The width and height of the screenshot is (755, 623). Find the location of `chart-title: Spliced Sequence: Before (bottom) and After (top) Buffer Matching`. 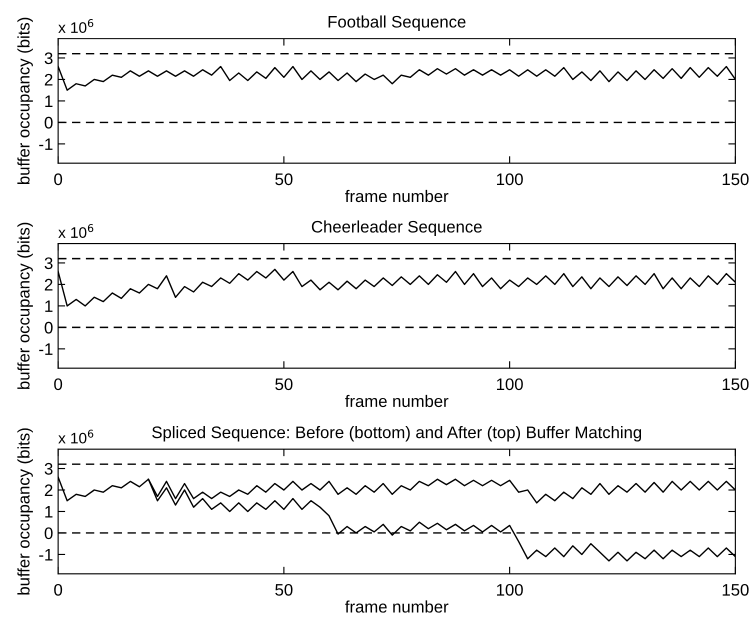

chart-title: Spliced Sequence: Before (bottom) and After (top) Buffer Matching is located at coordinates (397, 434).